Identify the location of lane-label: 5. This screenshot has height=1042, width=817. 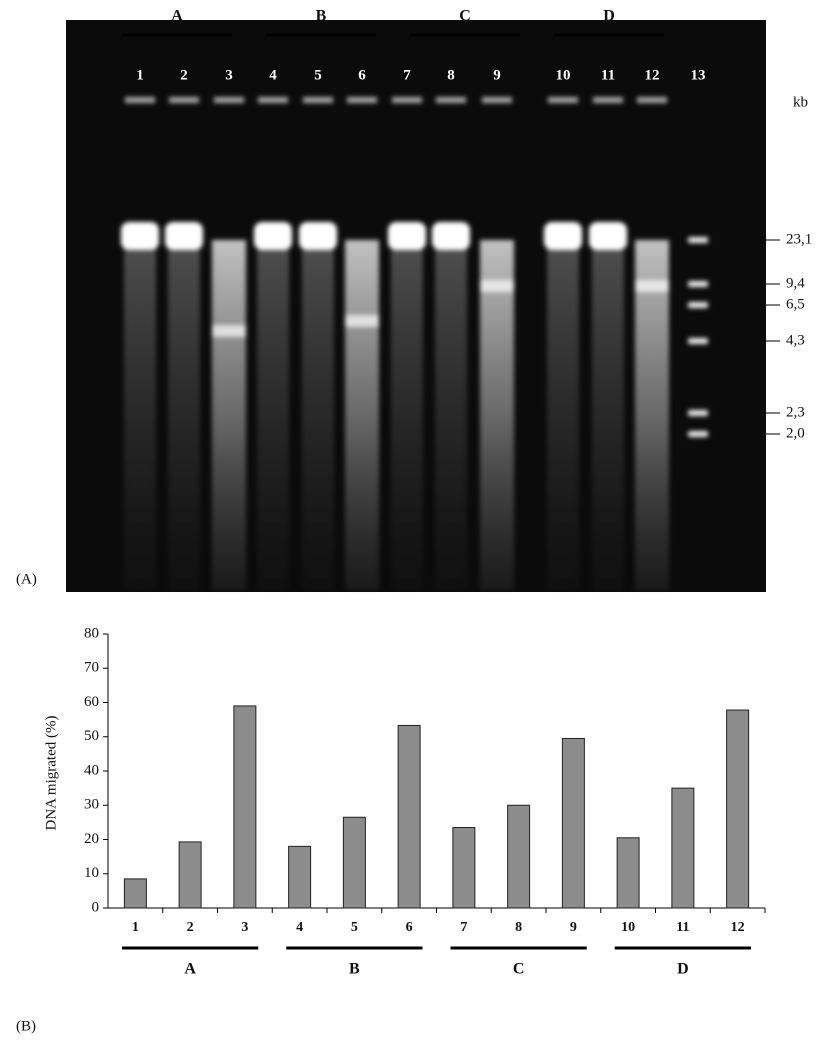
(318, 75).